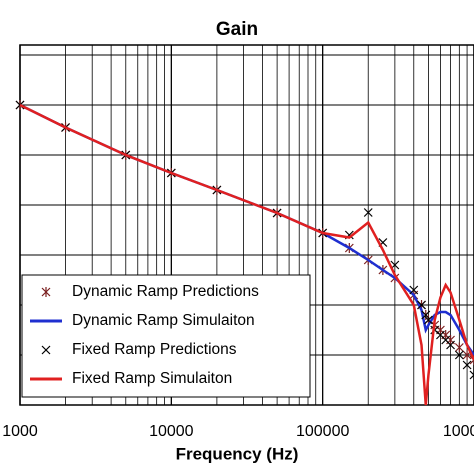 The width and height of the screenshot is (474, 474). I want to click on x-axis-label: Frequency (Hz), so click(237, 453).